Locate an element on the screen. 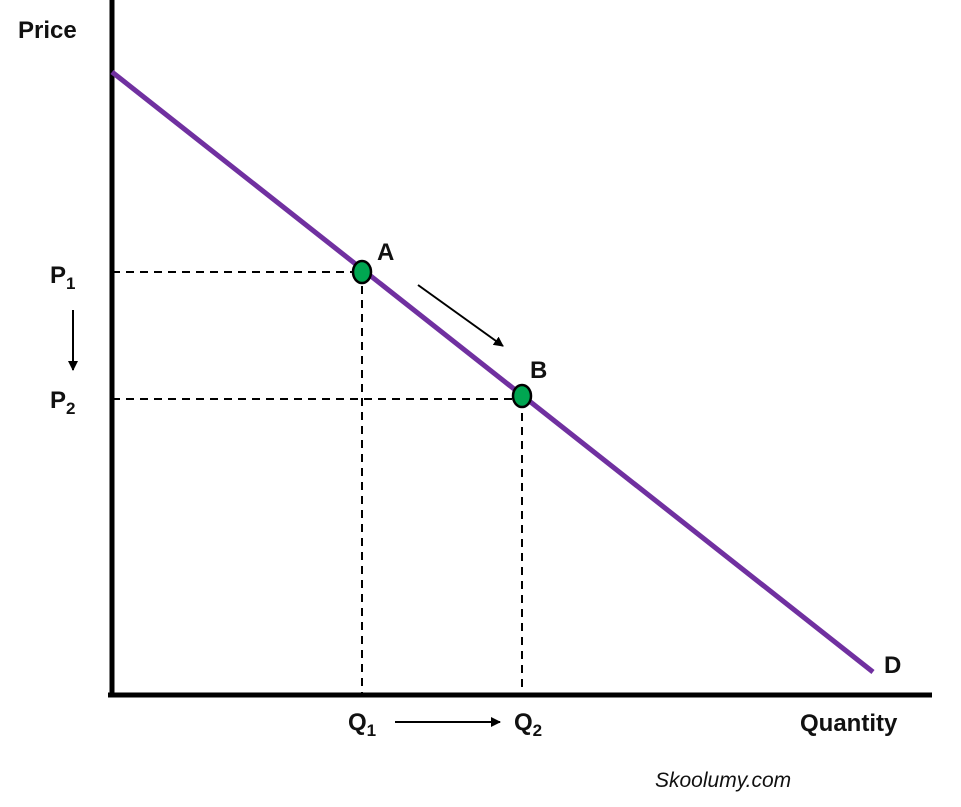  quantity-label: Q2 is located at coordinates (528, 724).